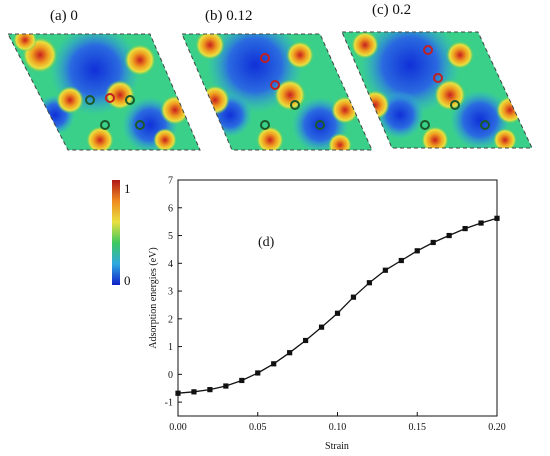  Describe the element at coordinates (64, 16) in the screenshot. I see `panel-label-a: (a) 0` at that location.